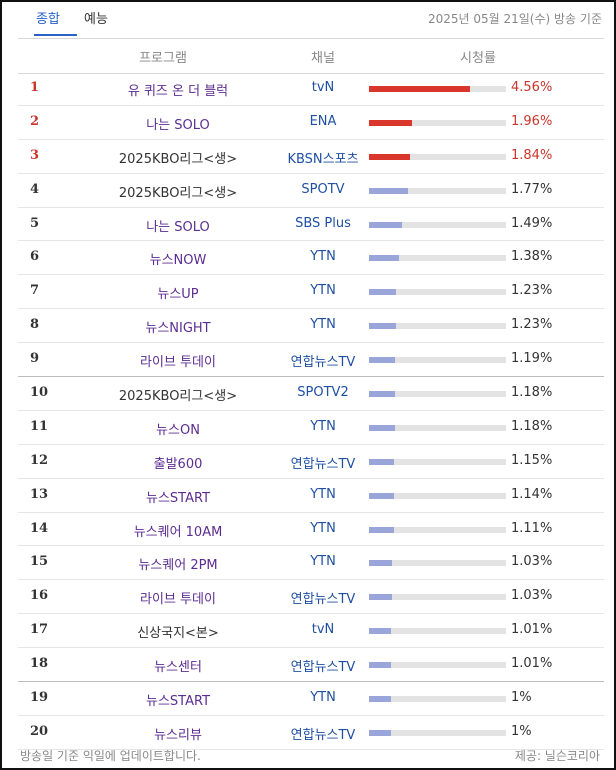  What do you see at coordinates (178, 668) in the screenshot?
I see `program-link: 뉴스센터` at bounding box center [178, 668].